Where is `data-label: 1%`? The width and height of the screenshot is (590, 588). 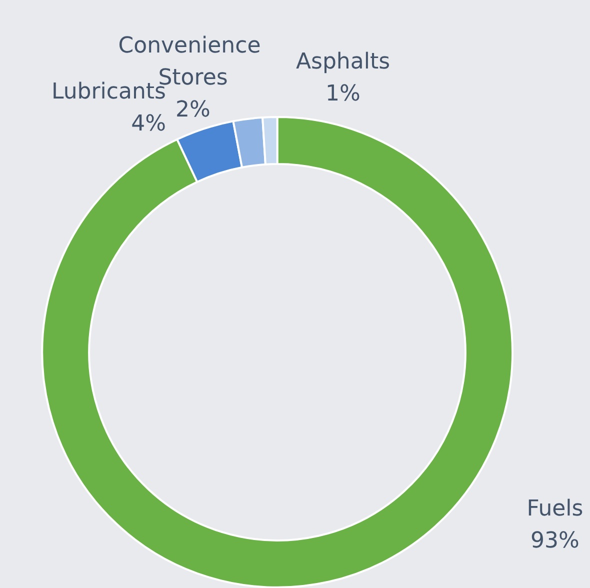
data-label: 1% is located at coordinates (343, 94).